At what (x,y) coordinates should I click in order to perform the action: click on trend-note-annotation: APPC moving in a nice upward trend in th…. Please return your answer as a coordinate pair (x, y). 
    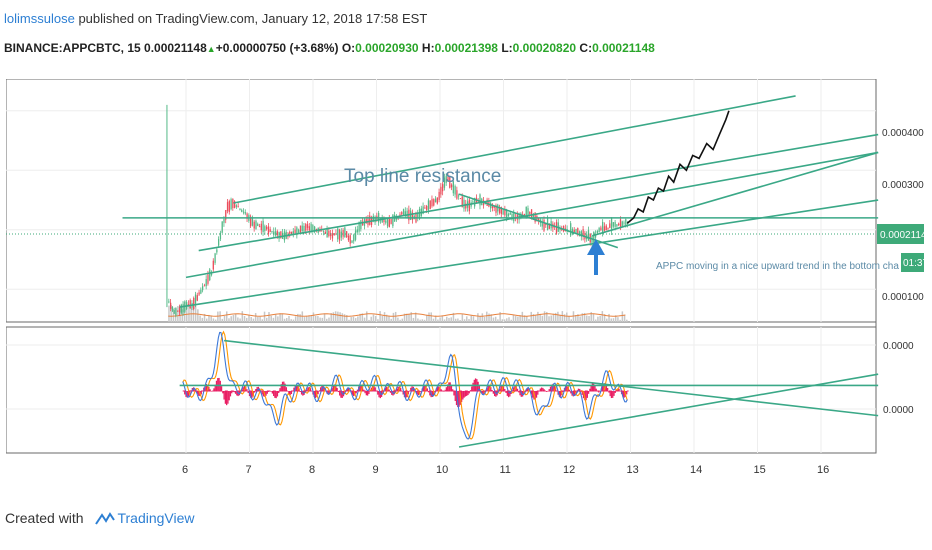
    Looking at the image, I should click on (777, 266).